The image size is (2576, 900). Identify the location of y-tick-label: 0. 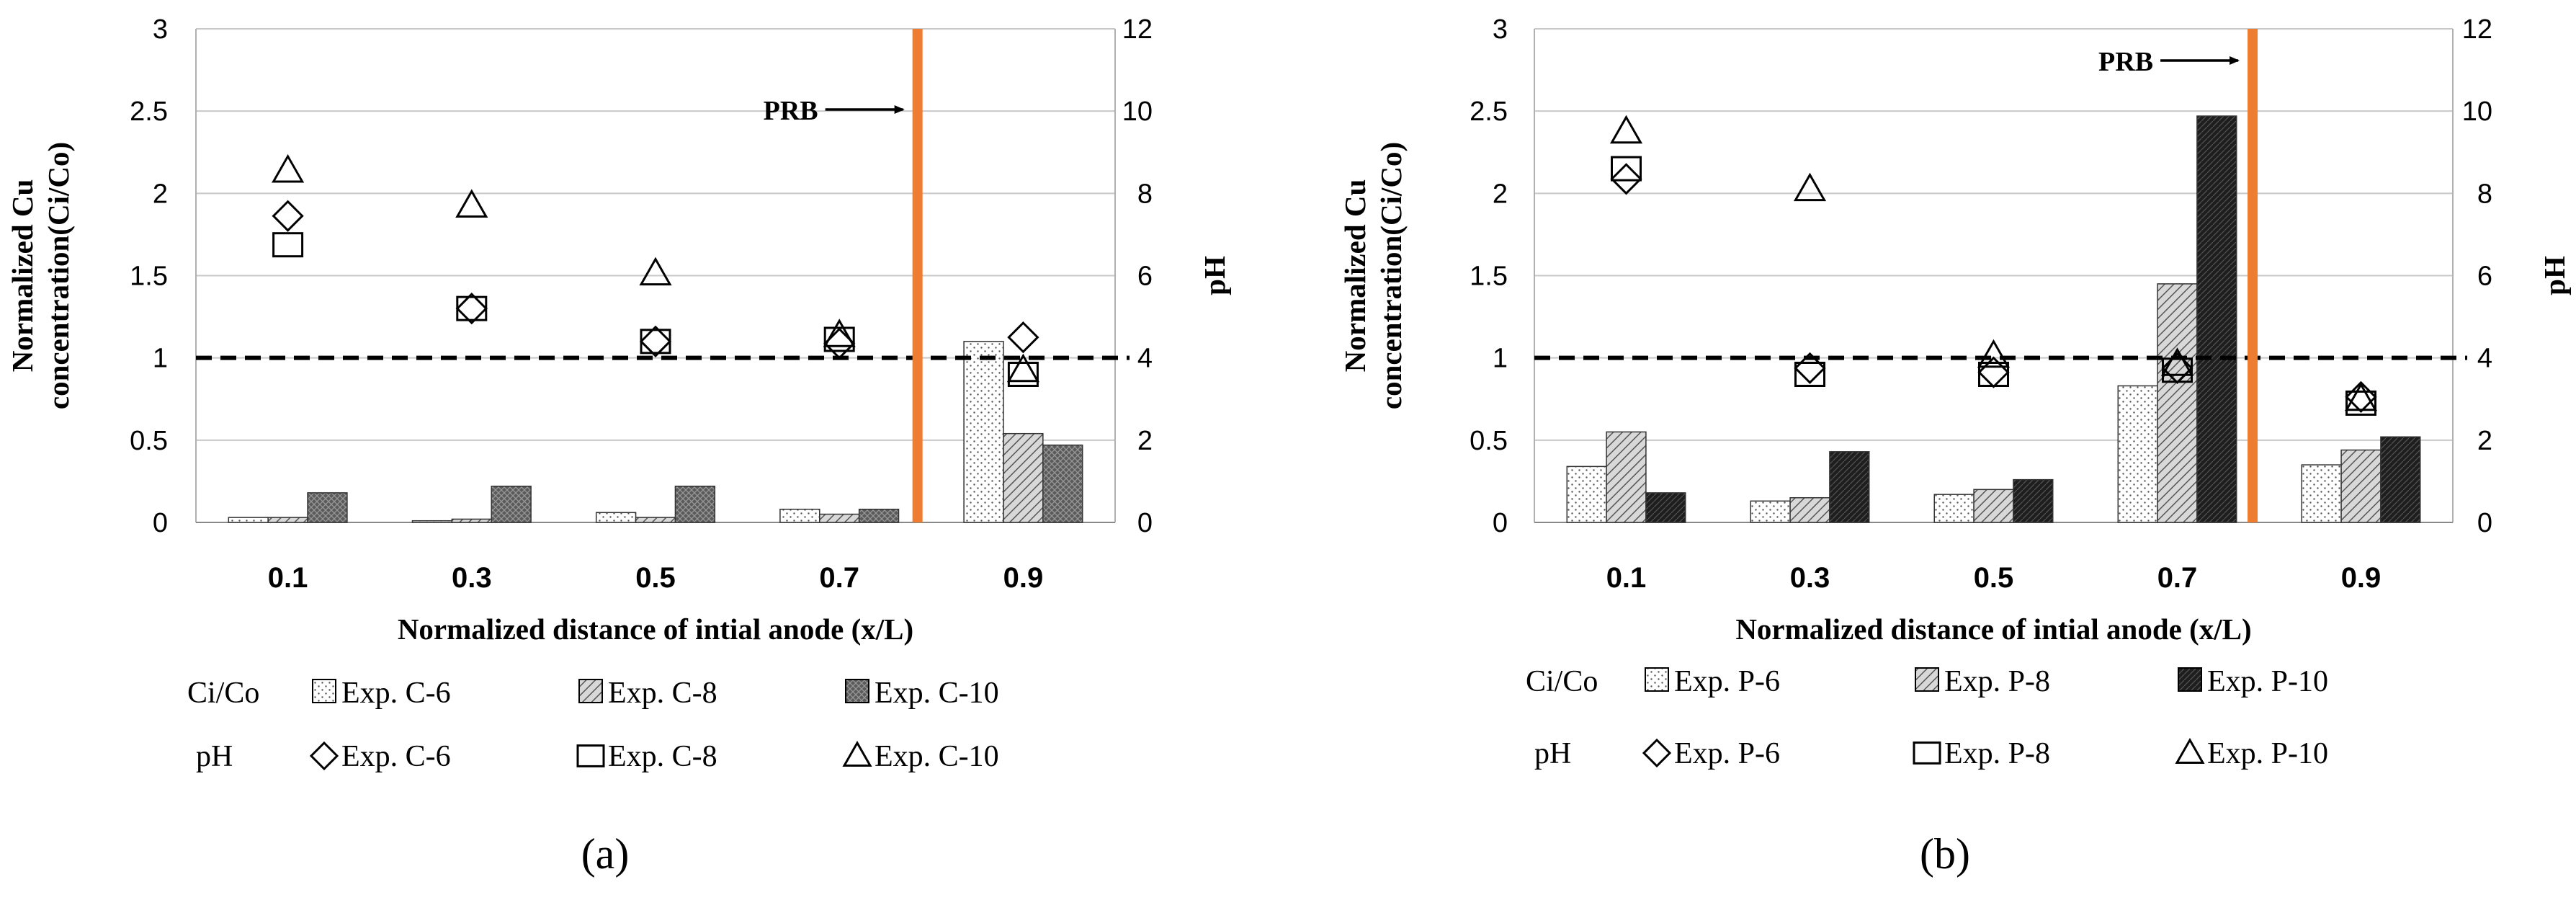
(160, 523).